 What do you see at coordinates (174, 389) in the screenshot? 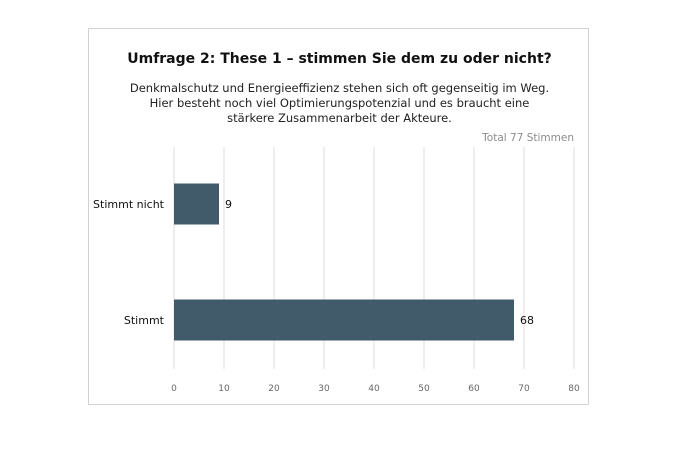
I see `x-tick-label: 0` at bounding box center [174, 389].